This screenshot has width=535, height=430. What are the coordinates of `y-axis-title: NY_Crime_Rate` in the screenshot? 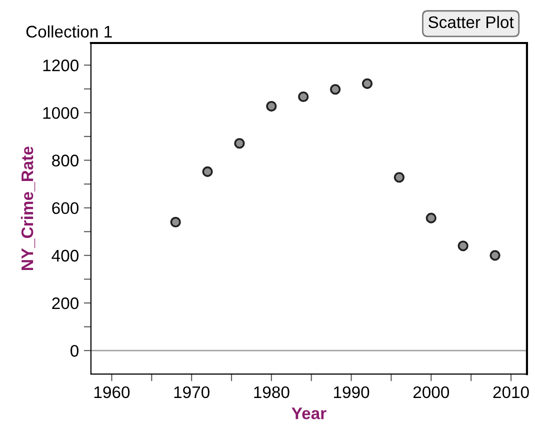 It's located at (28, 208).